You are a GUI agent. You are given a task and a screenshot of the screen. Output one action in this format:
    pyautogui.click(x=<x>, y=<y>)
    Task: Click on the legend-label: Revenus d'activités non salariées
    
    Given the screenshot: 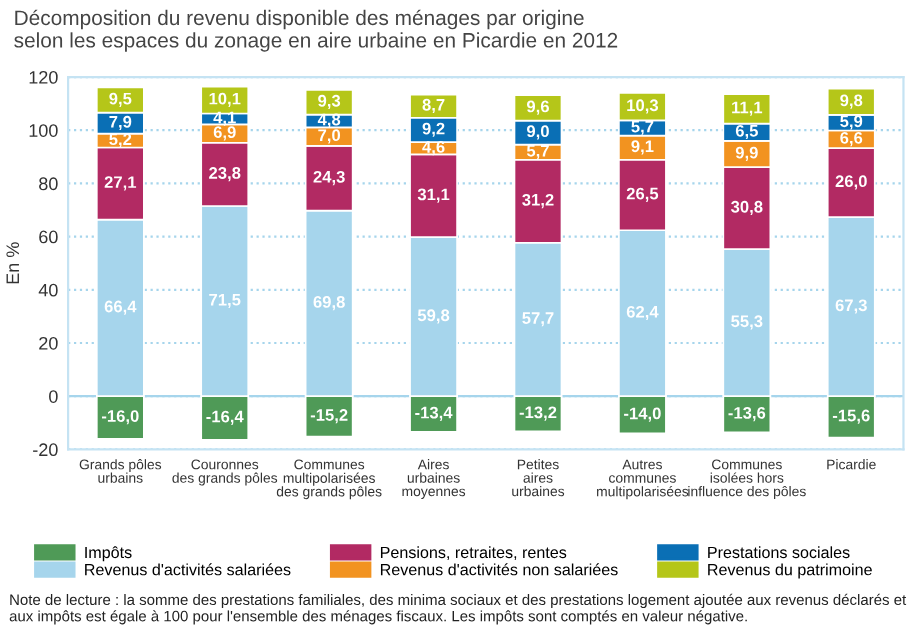 What is the action you would take?
    pyautogui.click(x=499, y=569)
    